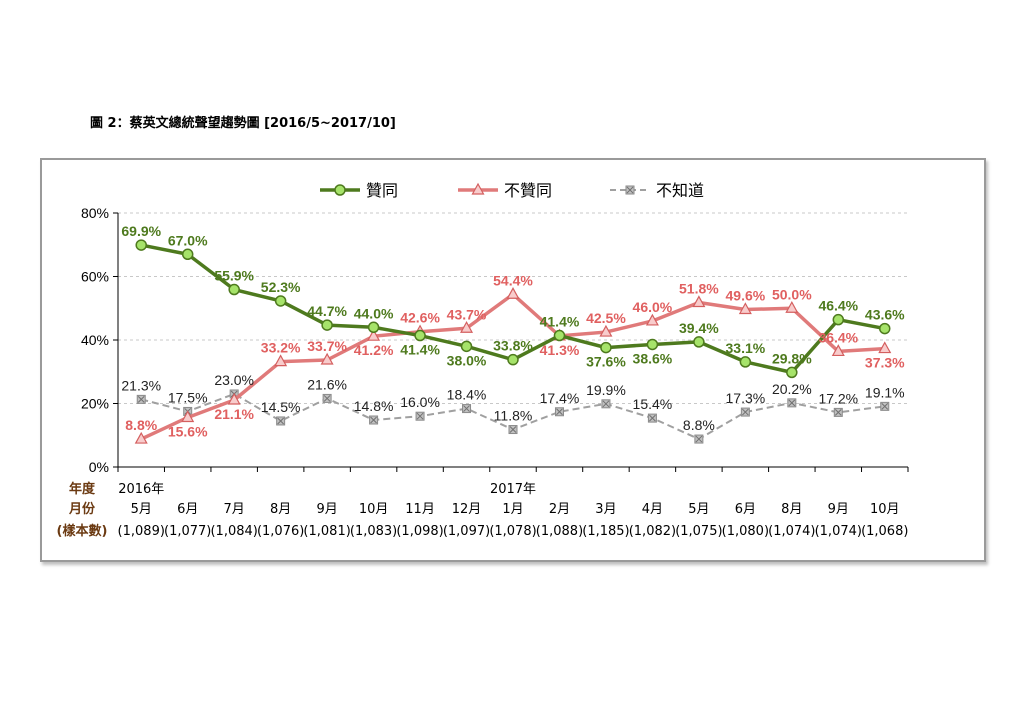 The height and width of the screenshot is (724, 1024). I want to click on label-disapprove: 36.4%, so click(838, 337).